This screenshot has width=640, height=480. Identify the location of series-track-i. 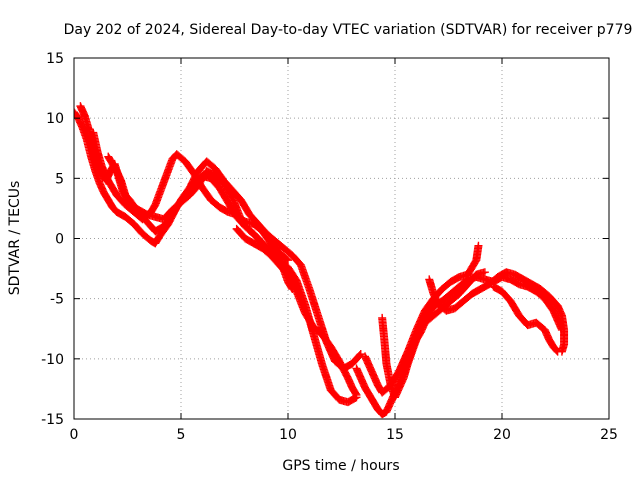
(497, 312).